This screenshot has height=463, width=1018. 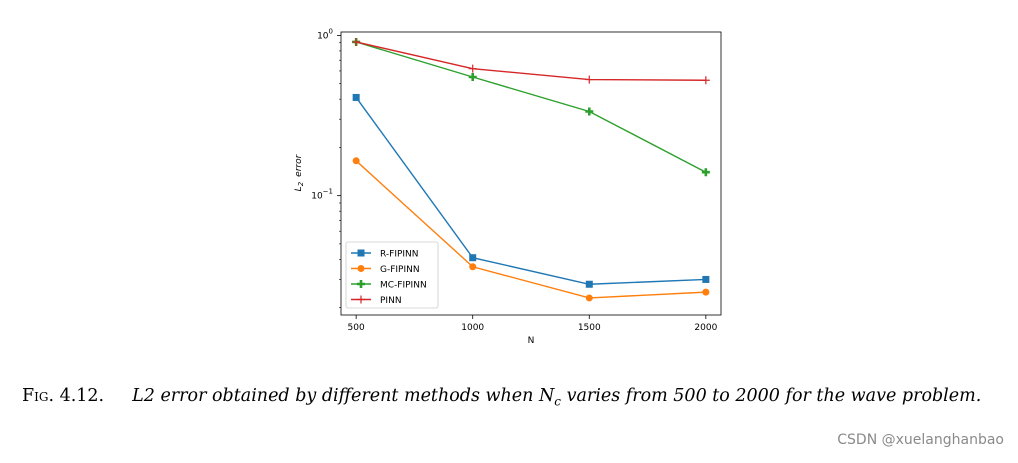 I want to click on series-line-r-fipinn, so click(x=530, y=191).